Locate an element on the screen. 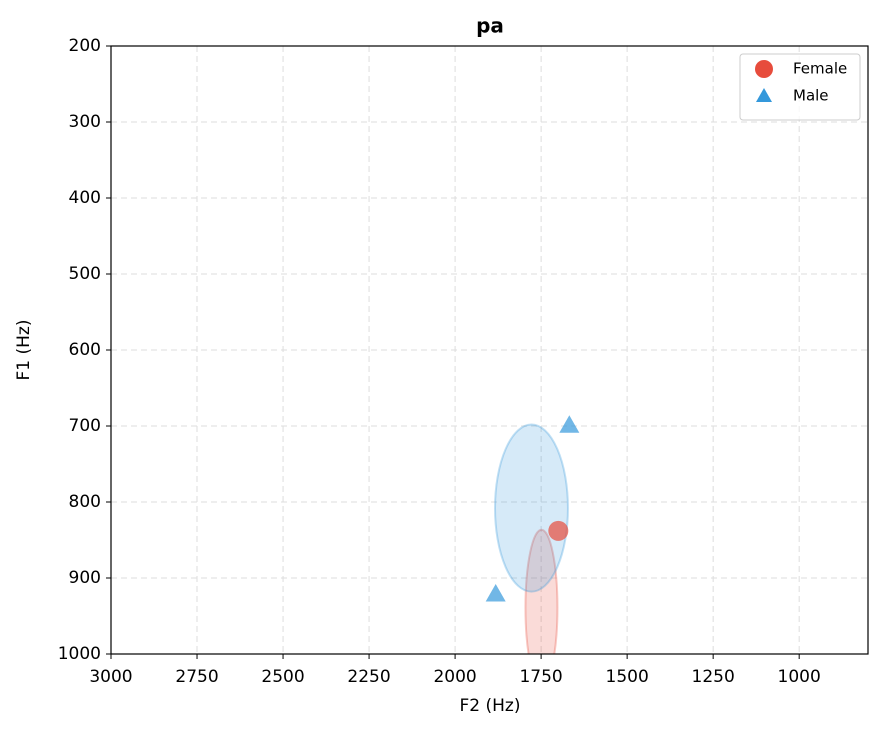  chart-title: pa is located at coordinates (490, 26).